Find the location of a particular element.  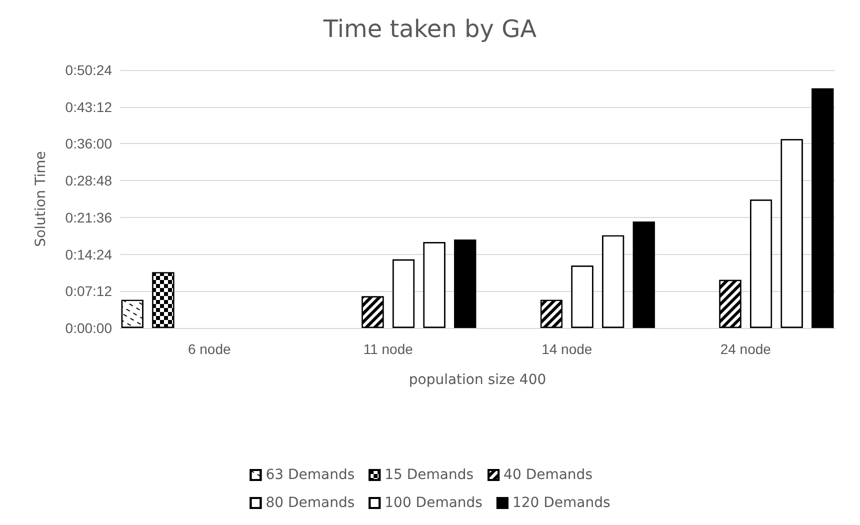

y-tick-label: 0:43:12 is located at coordinates (88, 106).